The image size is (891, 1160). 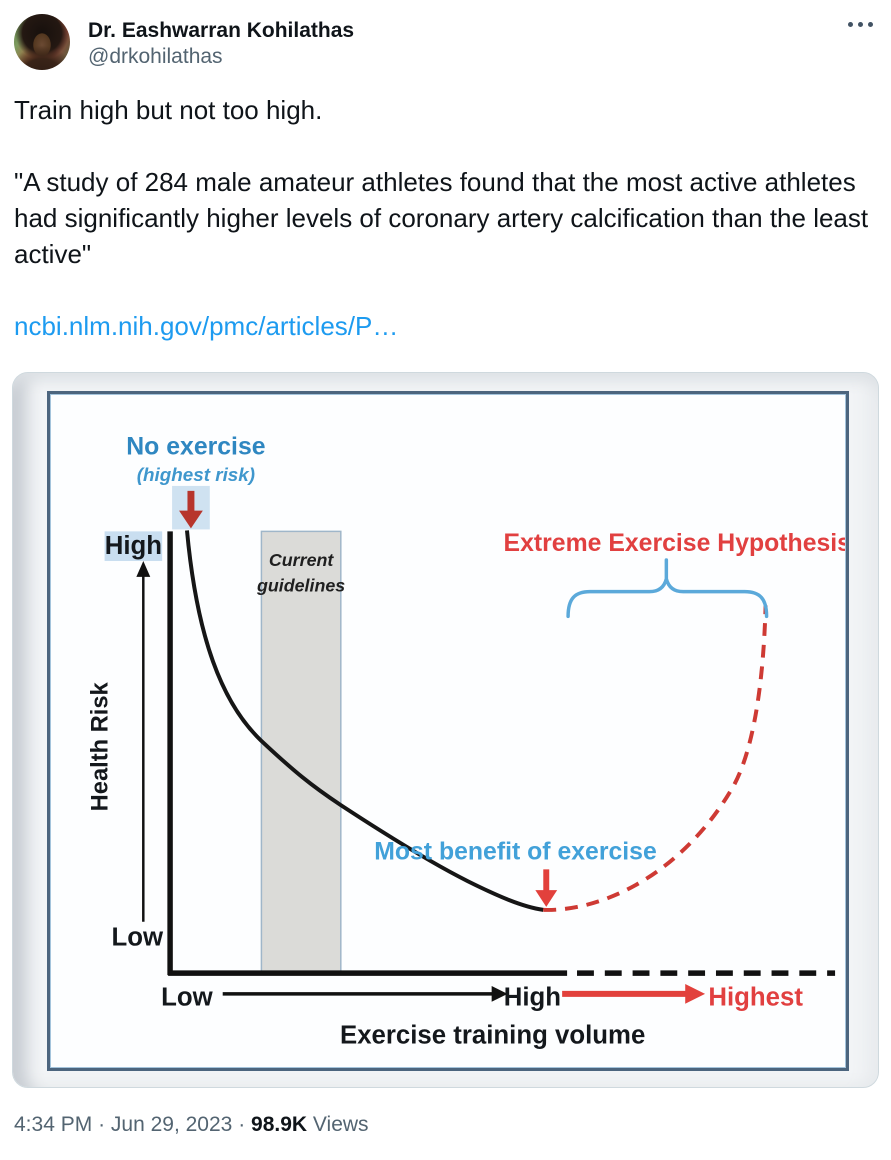 I want to click on timestamp-time: 4:34 PM, so click(x=53, y=1124).